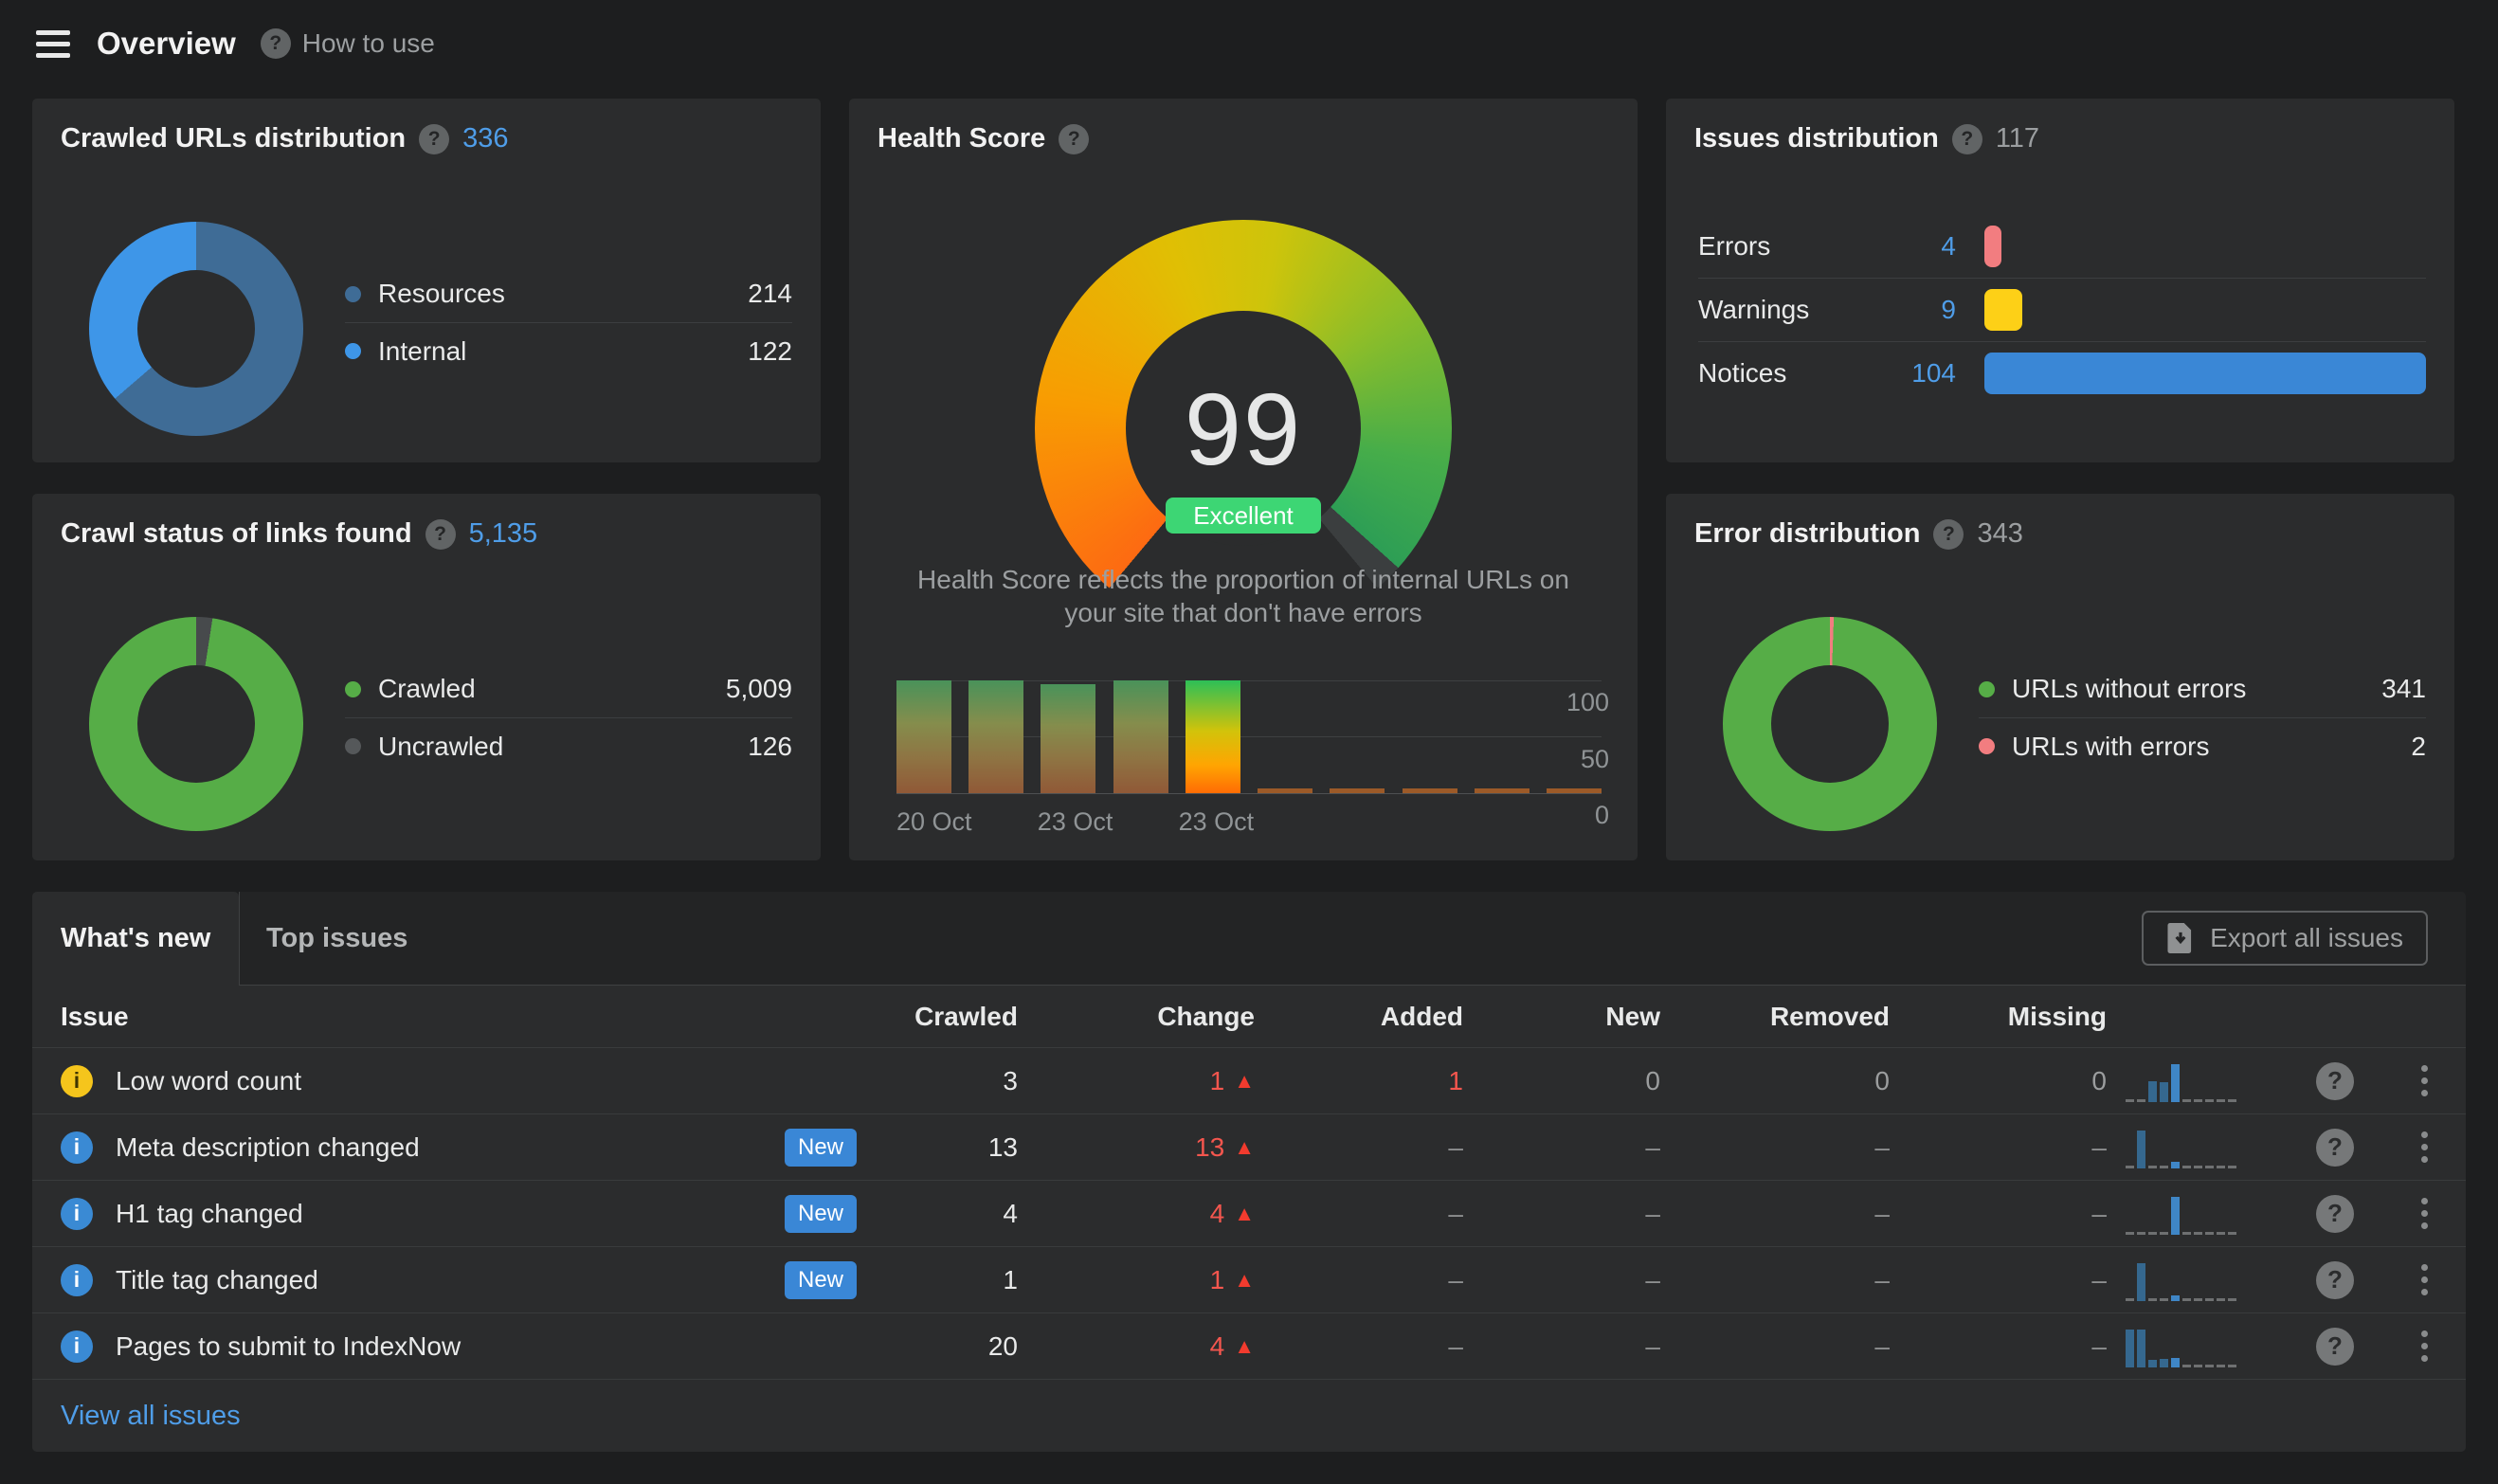 This screenshot has width=2498, height=1484. What do you see at coordinates (1249, 737) in the screenshot?
I see `health-history-chart` at bounding box center [1249, 737].